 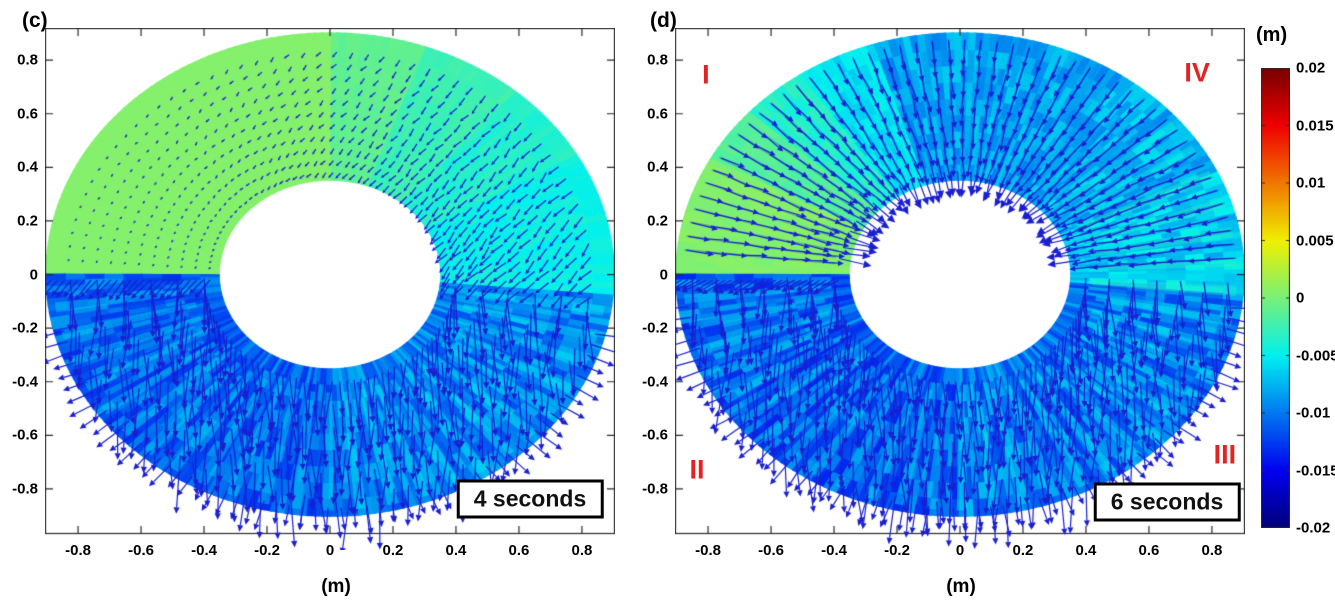 What do you see at coordinates (1315, 125) in the screenshot?
I see `colorbar-tick-label: 0.015` at bounding box center [1315, 125].